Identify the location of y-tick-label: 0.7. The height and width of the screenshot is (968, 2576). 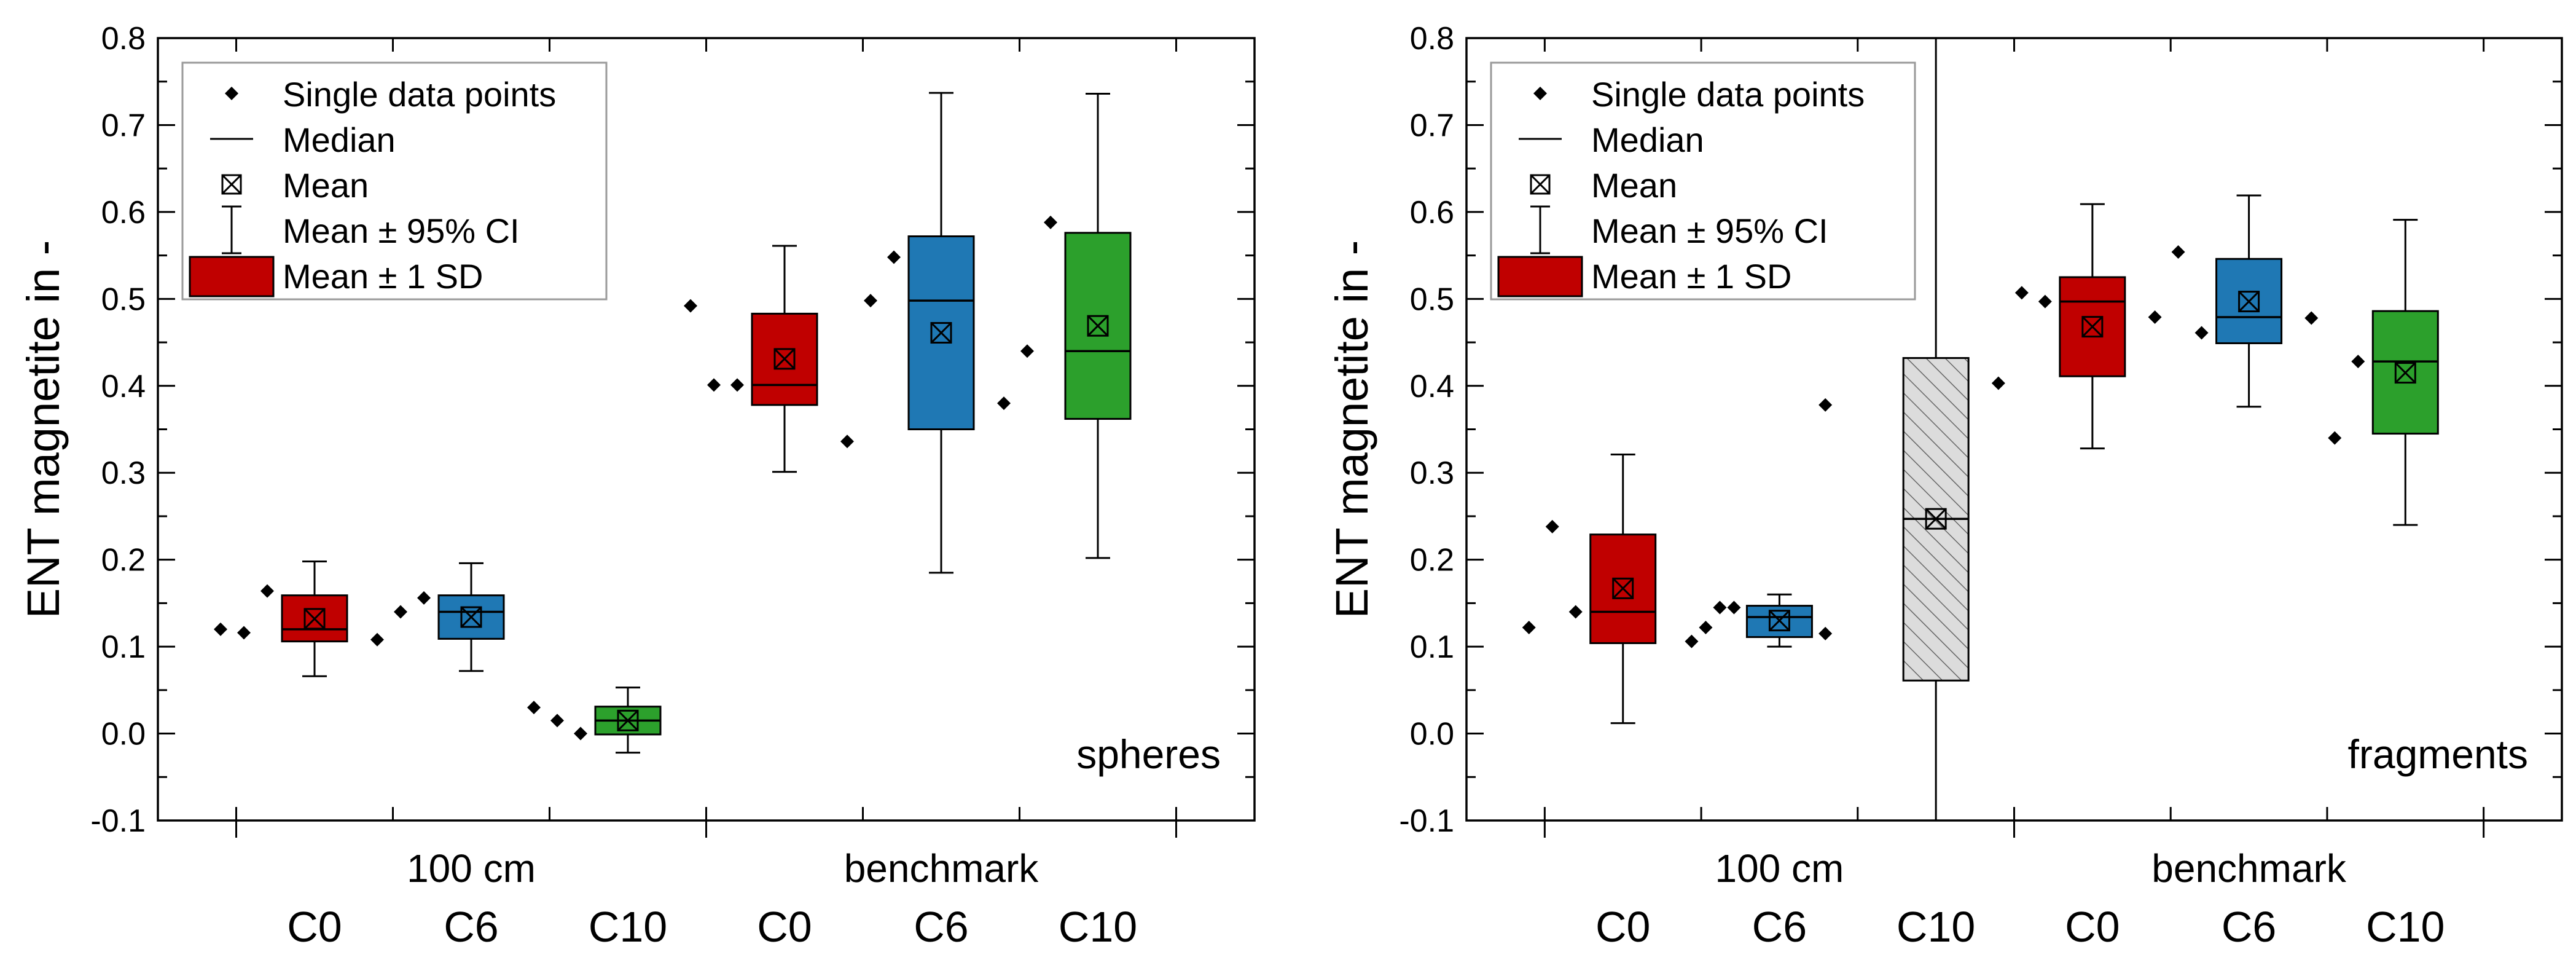
(1432, 125).